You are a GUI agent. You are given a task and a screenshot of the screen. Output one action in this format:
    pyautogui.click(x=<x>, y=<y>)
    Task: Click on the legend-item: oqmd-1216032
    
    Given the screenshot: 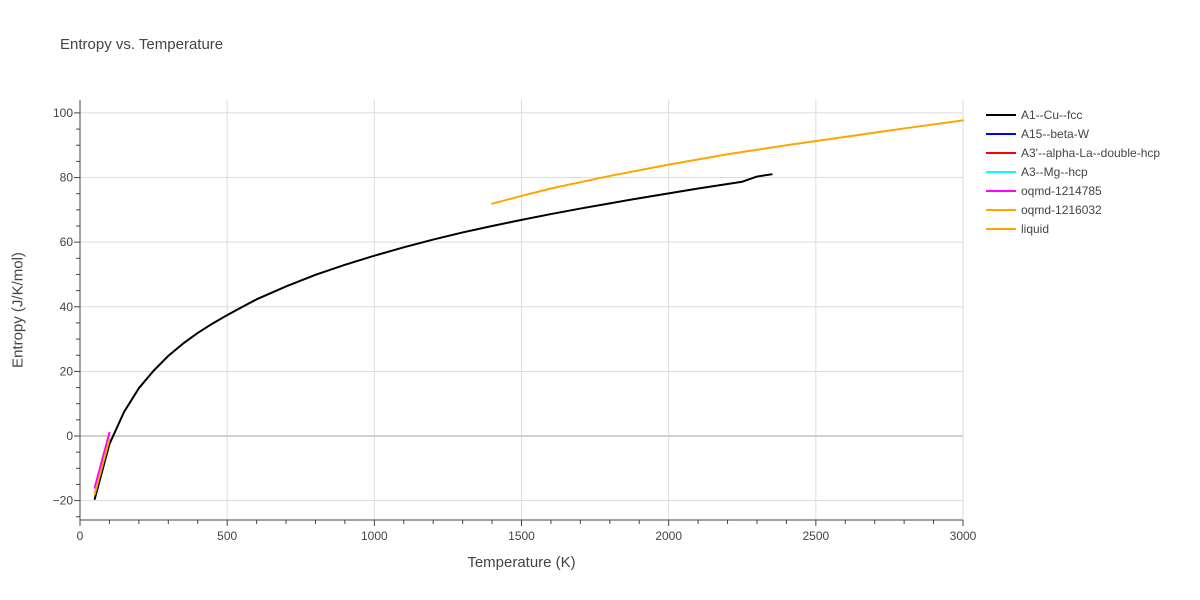 What is the action you would take?
    pyautogui.click(x=1044, y=210)
    